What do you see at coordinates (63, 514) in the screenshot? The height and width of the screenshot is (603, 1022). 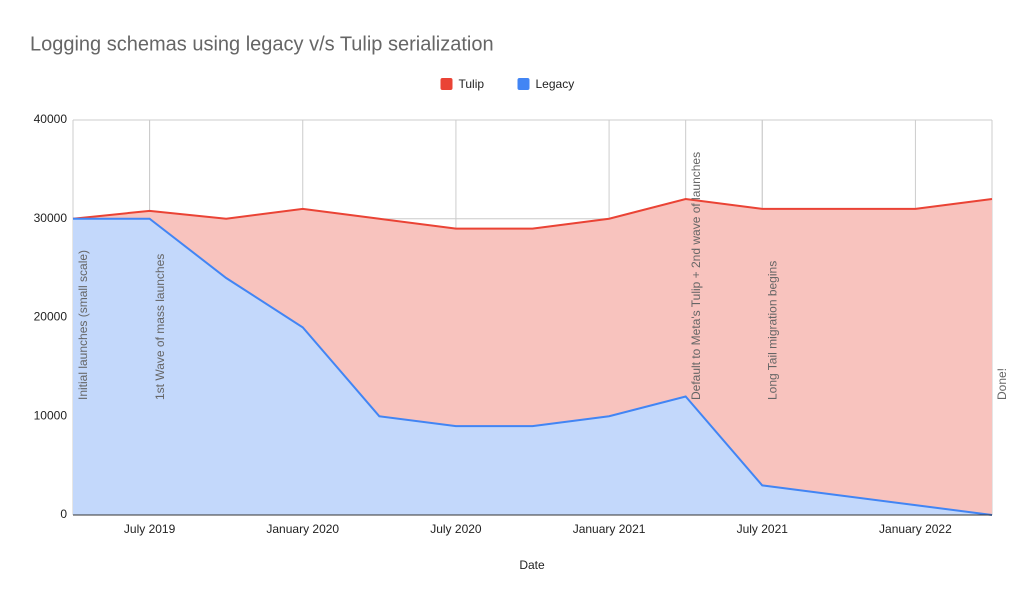 I see `y-tick-label: 0` at bounding box center [63, 514].